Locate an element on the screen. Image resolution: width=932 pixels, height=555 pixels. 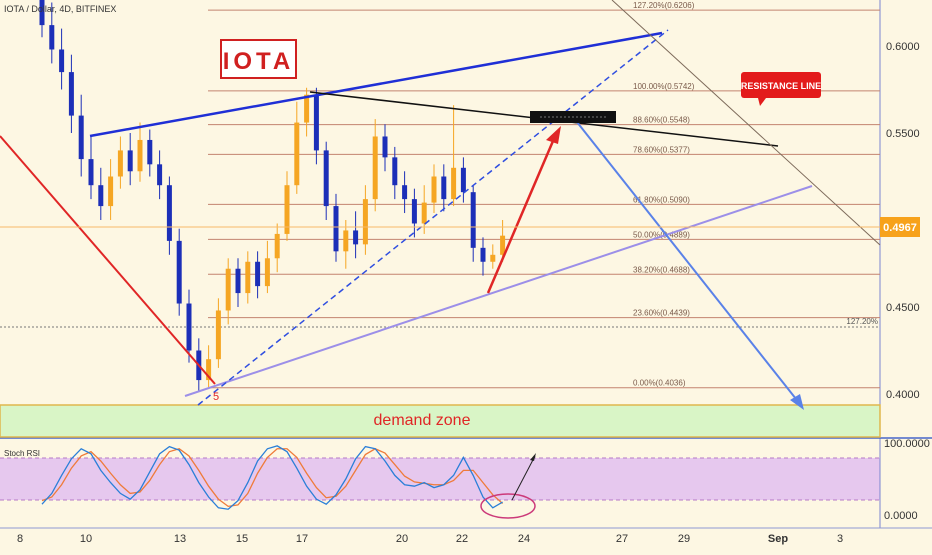
time-tick-label: 24 is located at coordinates (524, 539).